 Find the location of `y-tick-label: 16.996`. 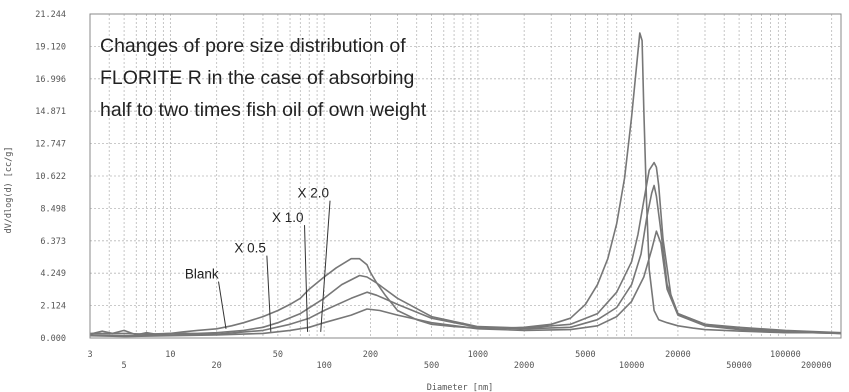

y-tick-label: 16.996 is located at coordinates (50, 80).